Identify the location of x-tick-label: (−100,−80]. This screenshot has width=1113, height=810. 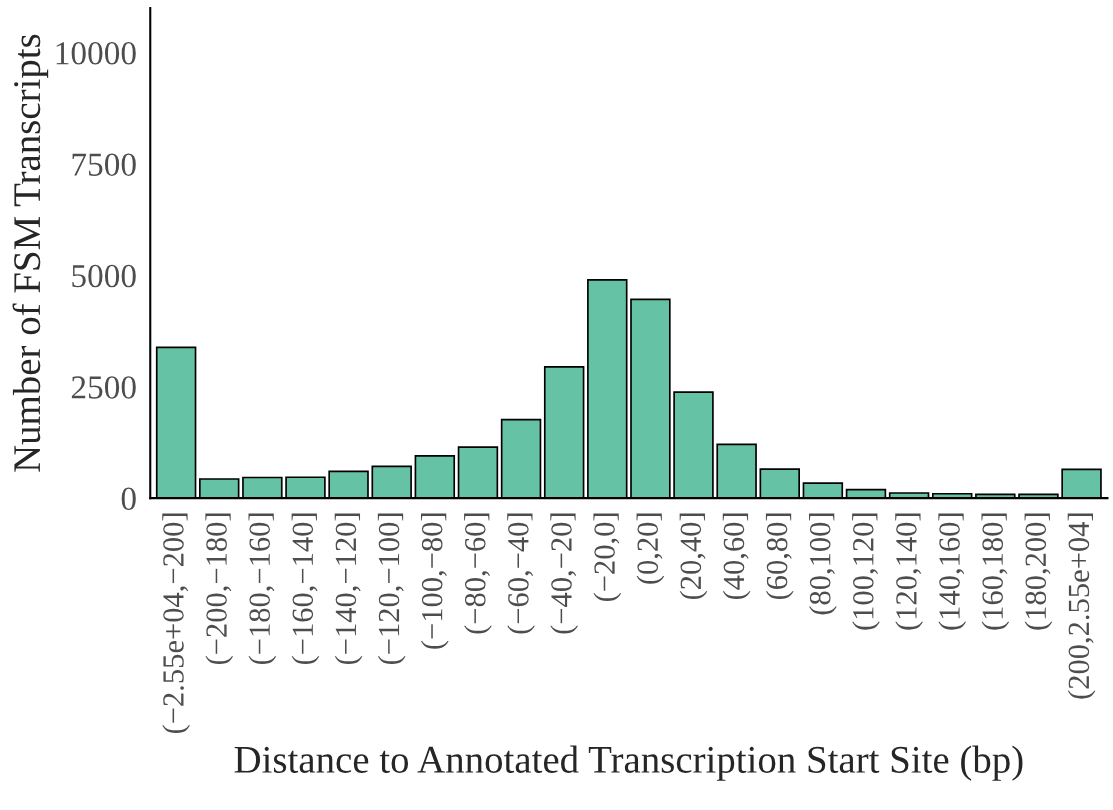
(434, 581).